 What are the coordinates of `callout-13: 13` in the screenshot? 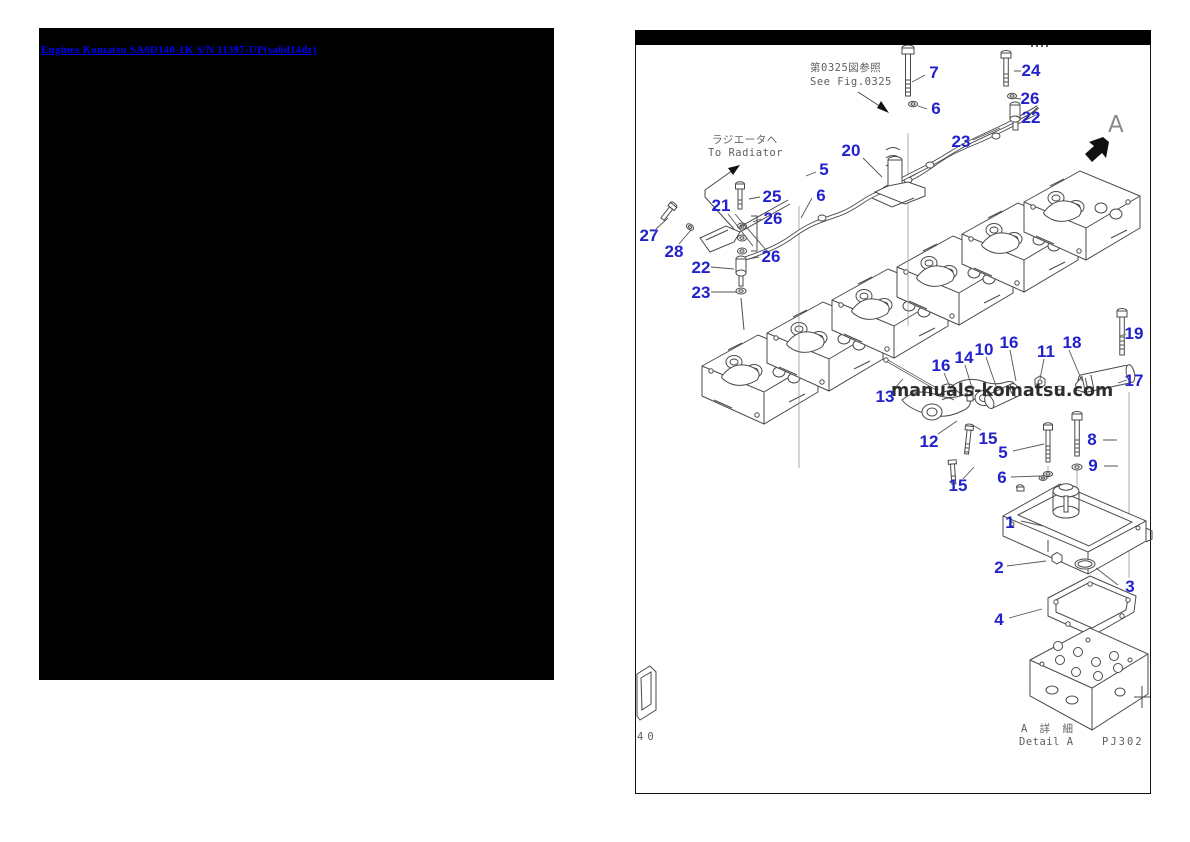 It's located at (885, 396).